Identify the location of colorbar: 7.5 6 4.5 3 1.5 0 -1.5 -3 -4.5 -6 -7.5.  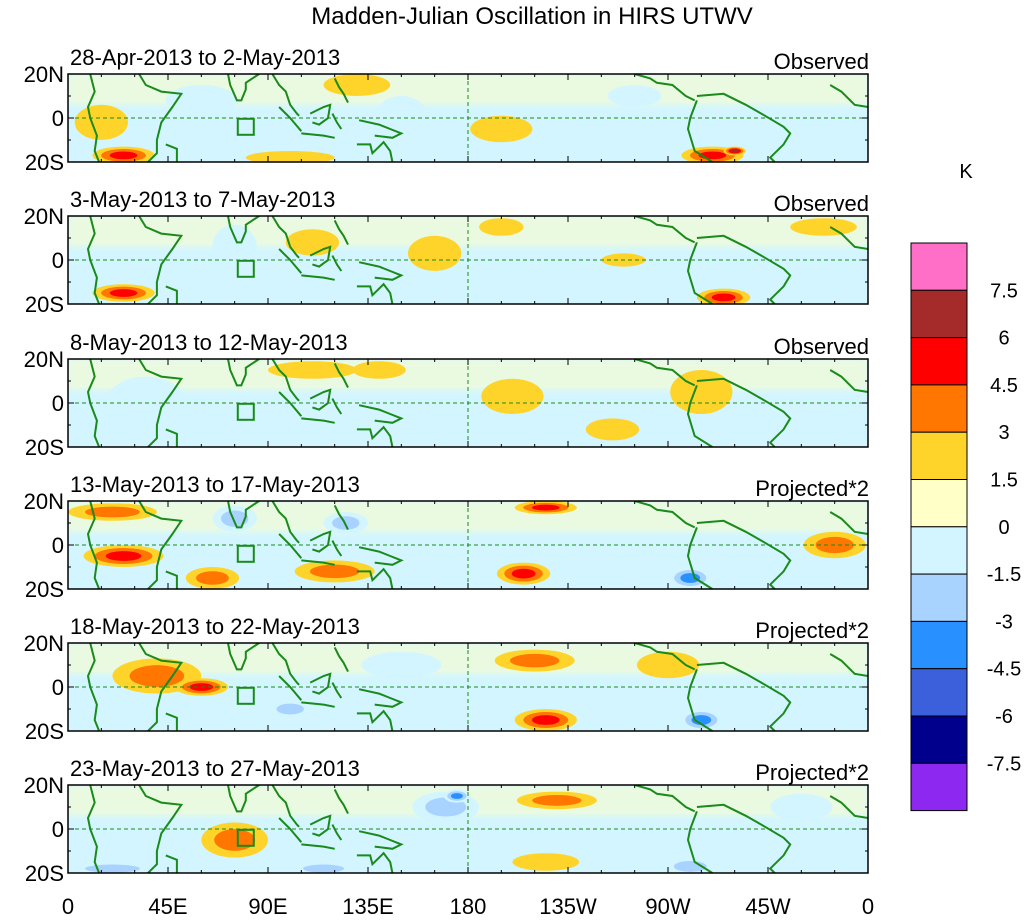
(965, 527).